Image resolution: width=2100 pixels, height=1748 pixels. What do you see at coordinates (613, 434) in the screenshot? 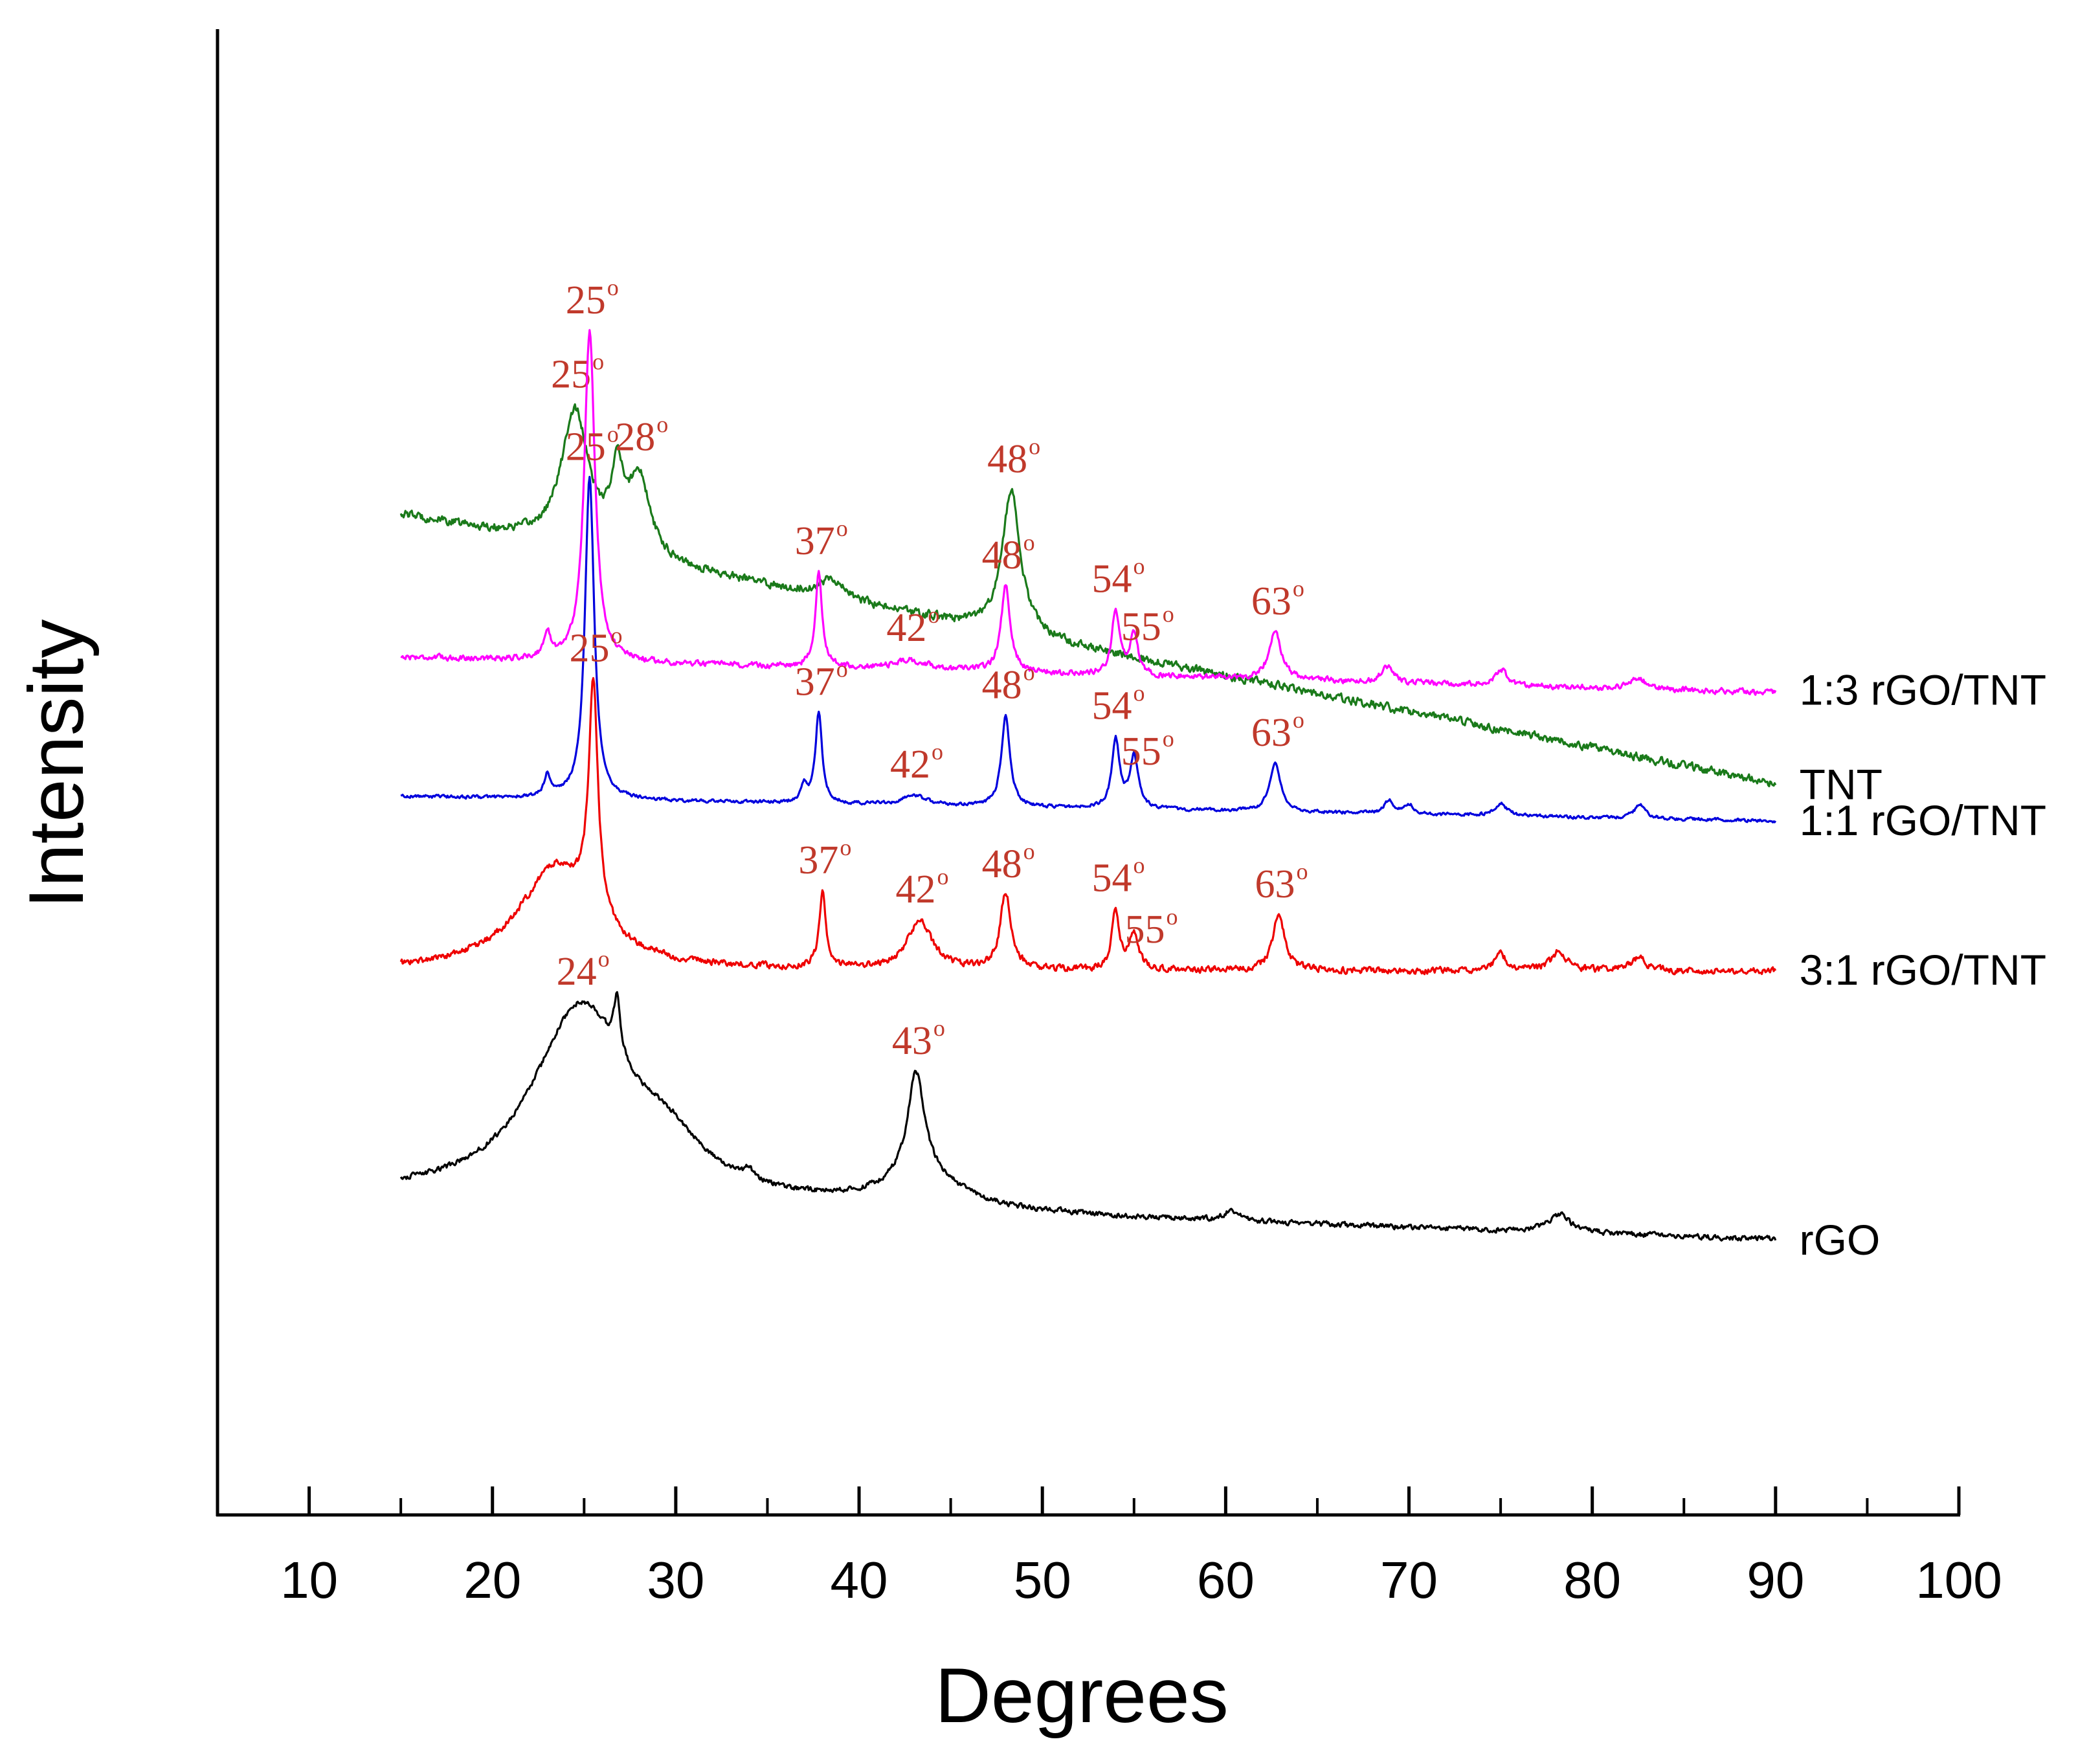
I see `peak-degree-mark-1-1-rgo-tnt-25: o` at bounding box center [613, 434].